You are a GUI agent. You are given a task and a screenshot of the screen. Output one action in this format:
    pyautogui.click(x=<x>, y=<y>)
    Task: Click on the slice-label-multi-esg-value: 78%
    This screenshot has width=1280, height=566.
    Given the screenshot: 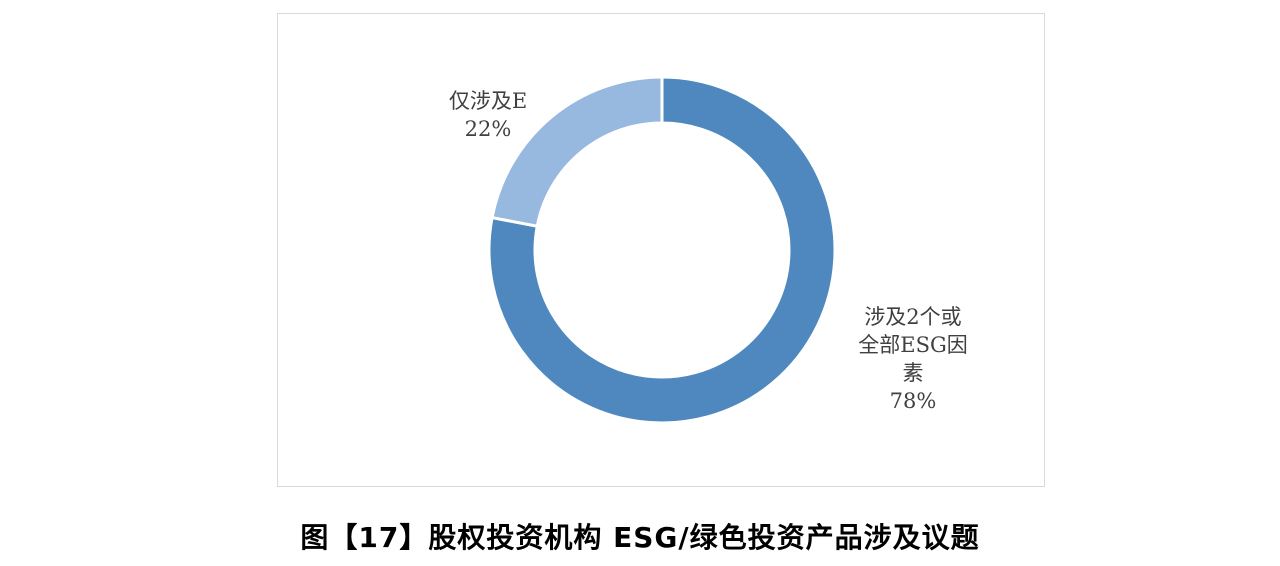 What is the action you would take?
    pyautogui.click(x=913, y=401)
    